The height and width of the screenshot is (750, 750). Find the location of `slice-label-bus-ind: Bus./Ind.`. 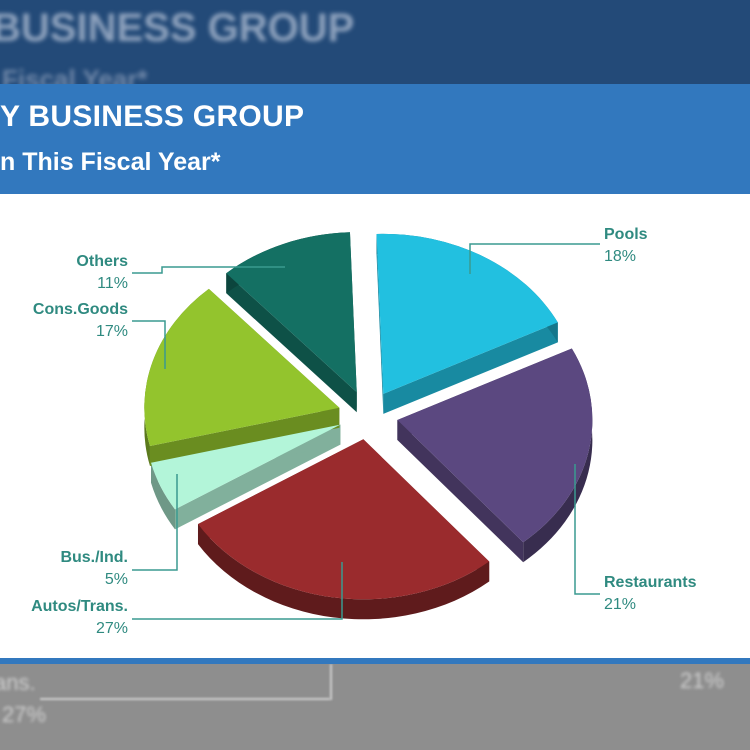

slice-label-bus-ind: Bus./Ind. is located at coordinates (94, 557).